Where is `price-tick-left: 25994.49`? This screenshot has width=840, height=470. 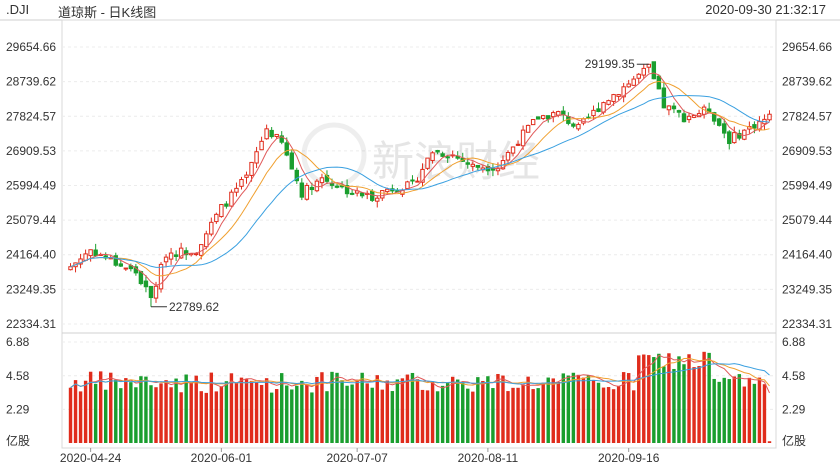
price-tick-left: 25994.49 is located at coordinates (31, 185).